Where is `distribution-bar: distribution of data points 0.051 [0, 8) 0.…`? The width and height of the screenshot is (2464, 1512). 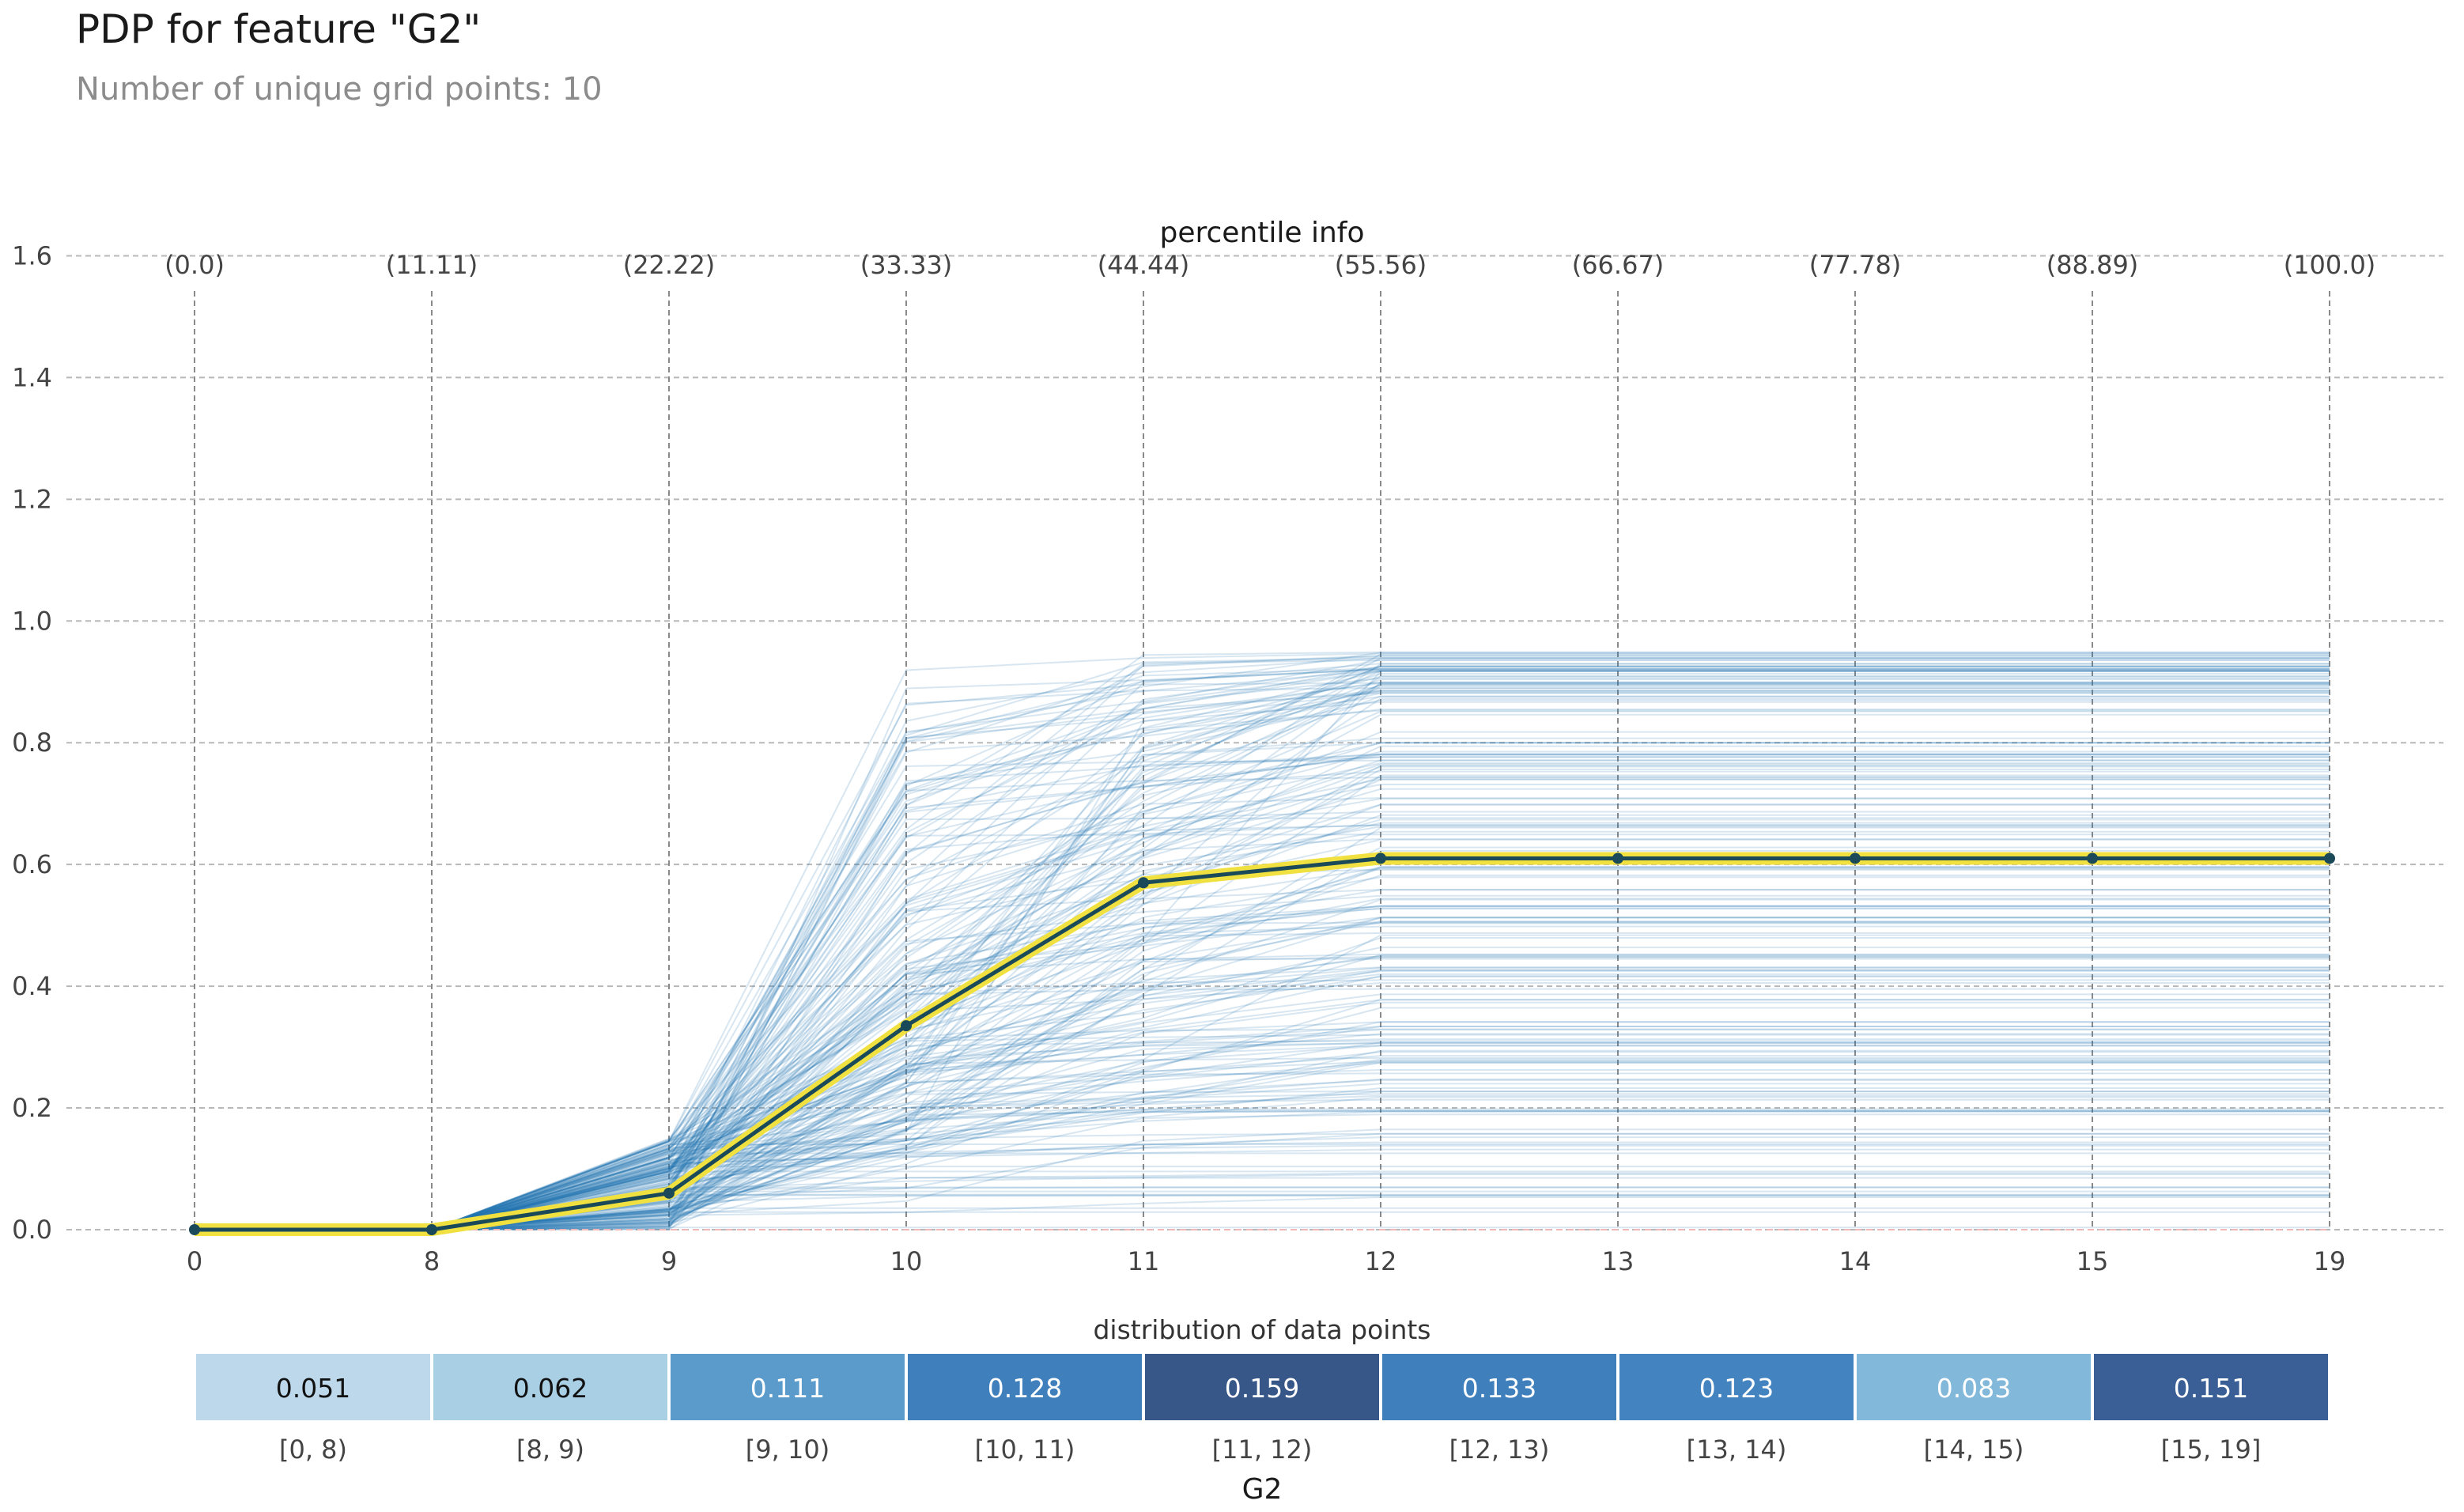 distribution-bar: distribution of data points 0.051 [0, 8) 0.… is located at coordinates (1262, 1410).